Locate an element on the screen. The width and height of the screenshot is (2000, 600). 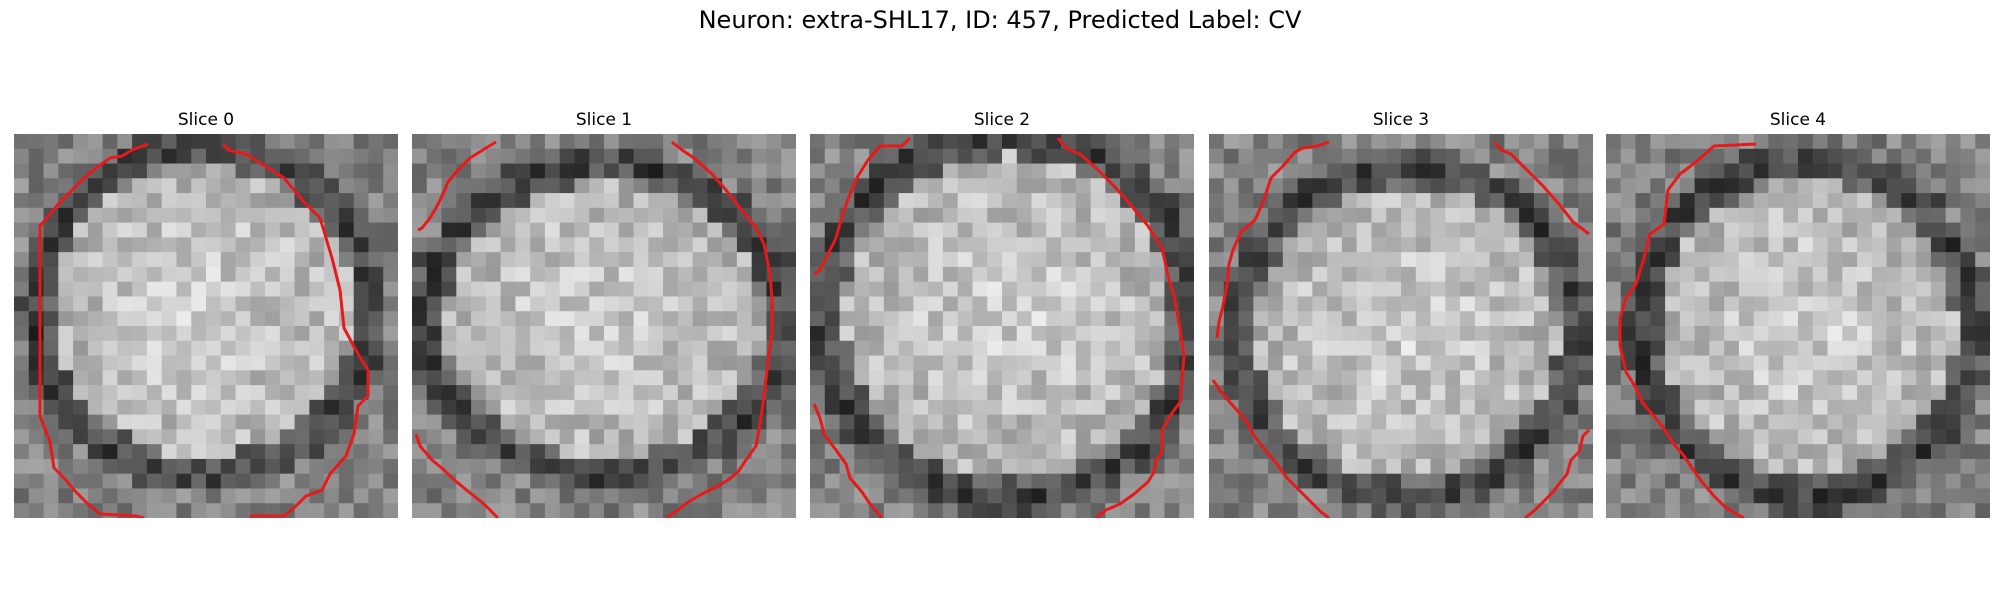
slice-image-svg is located at coordinates (1002, 326).